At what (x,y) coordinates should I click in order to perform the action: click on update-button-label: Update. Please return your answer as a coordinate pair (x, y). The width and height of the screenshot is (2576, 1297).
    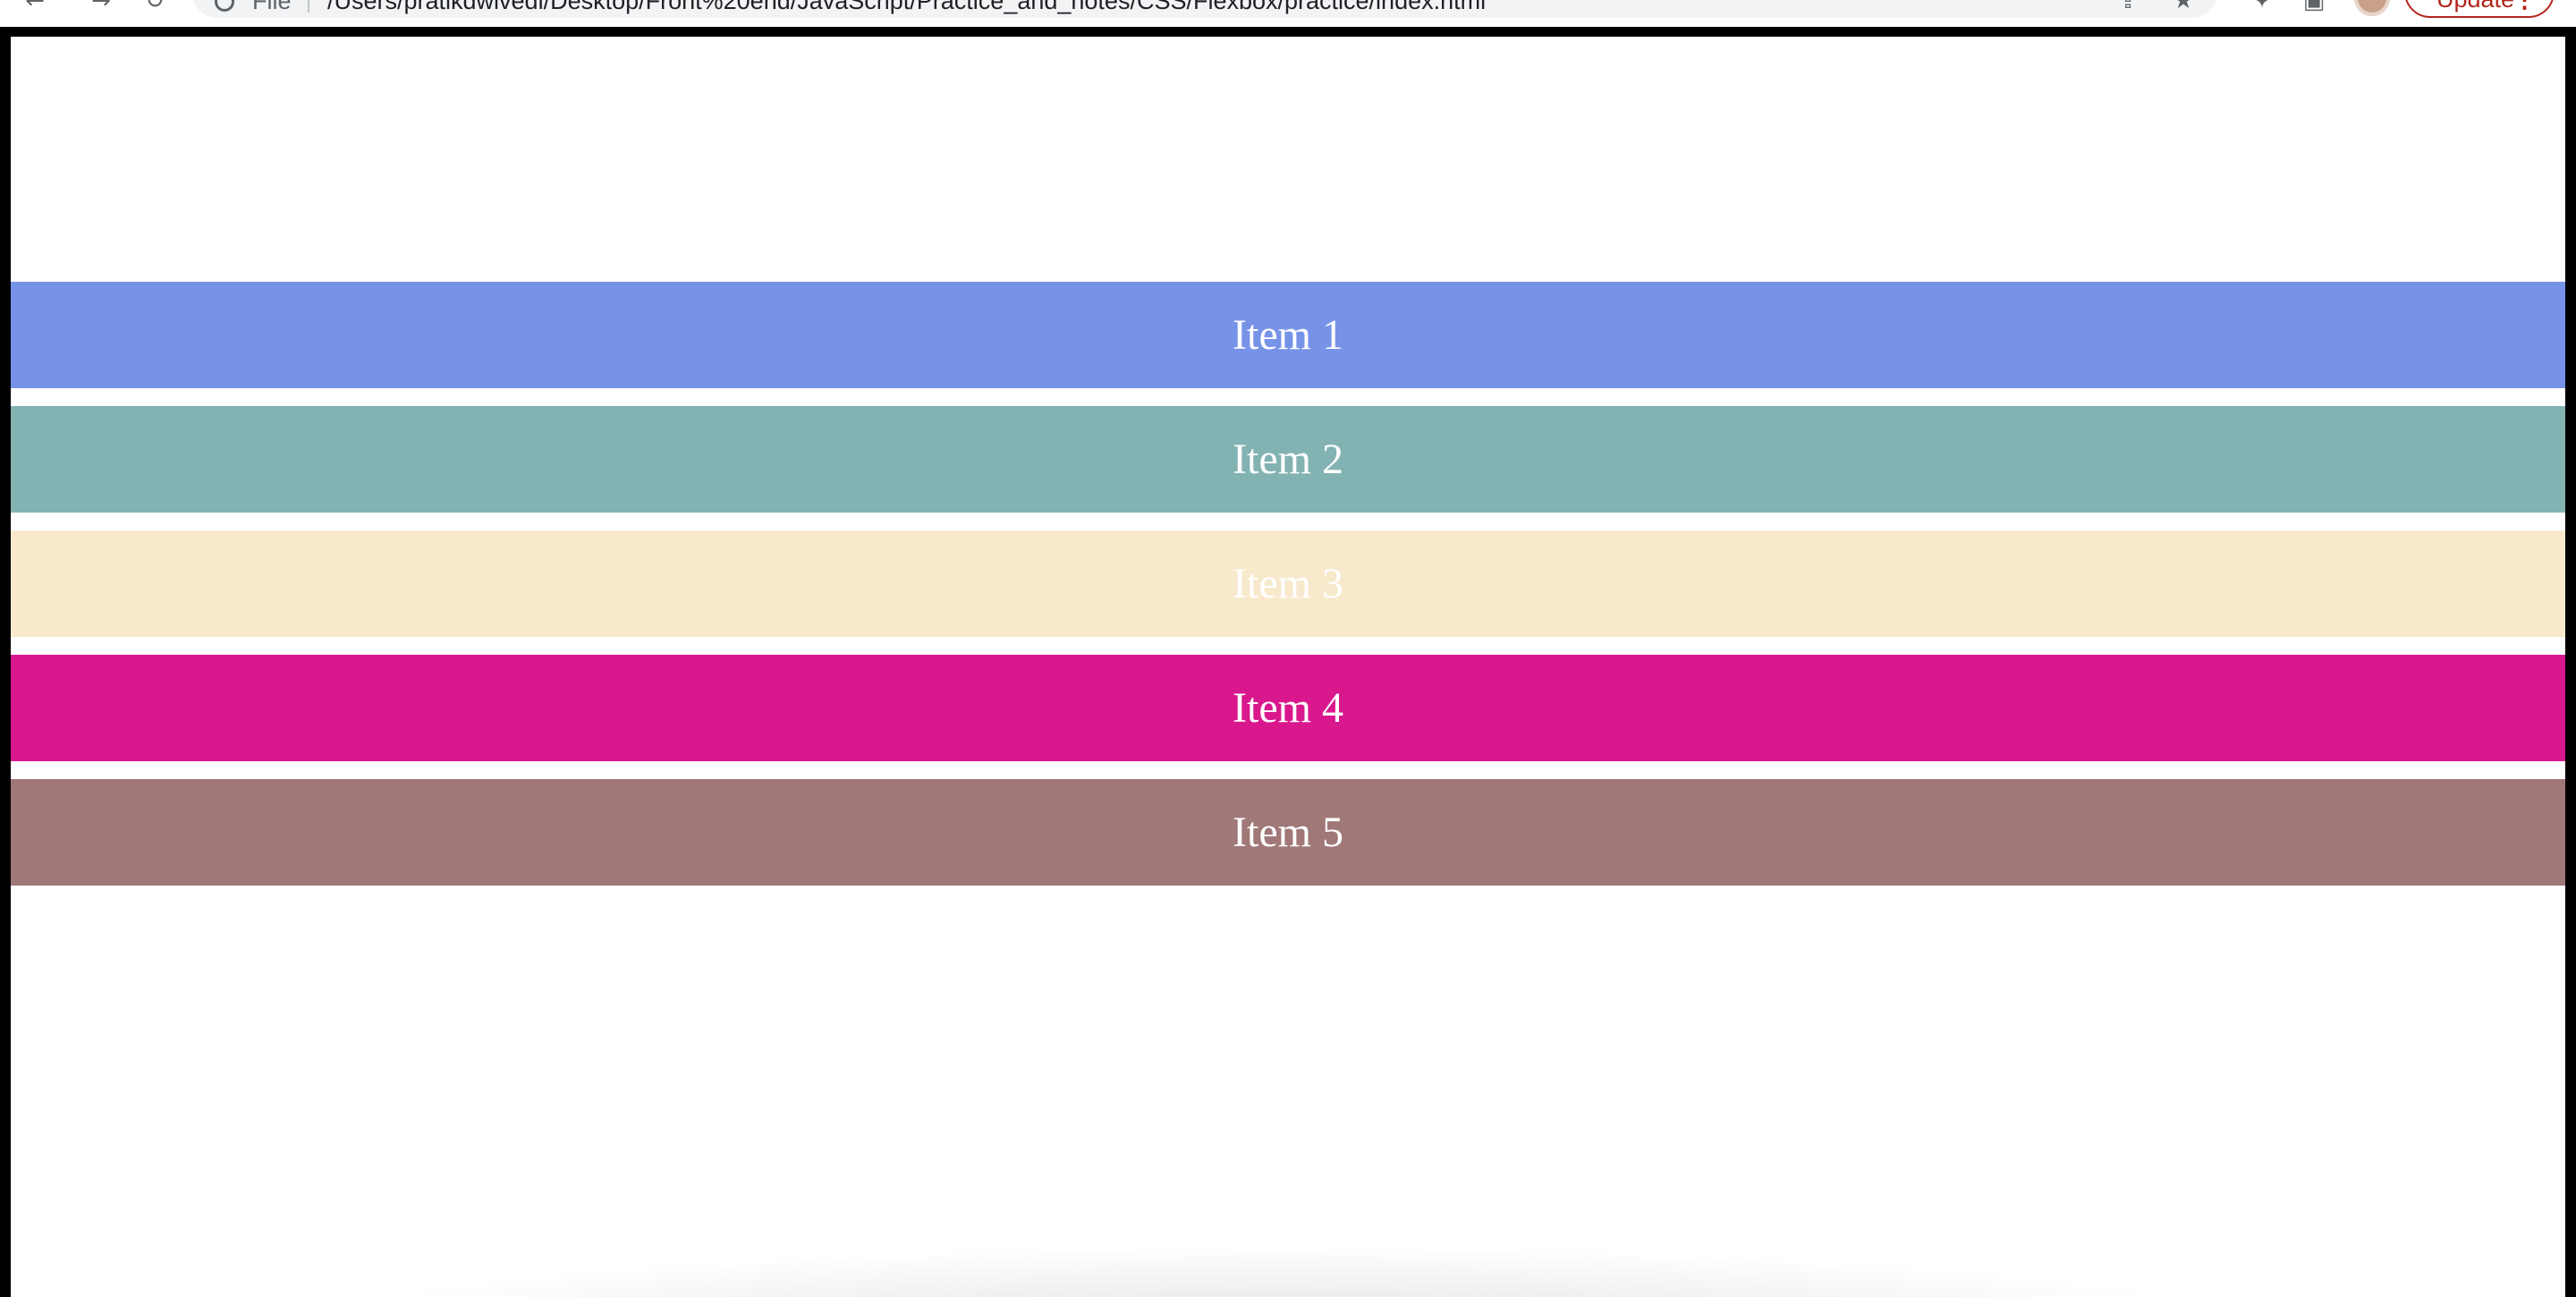
    Looking at the image, I should click on (2475, 6).